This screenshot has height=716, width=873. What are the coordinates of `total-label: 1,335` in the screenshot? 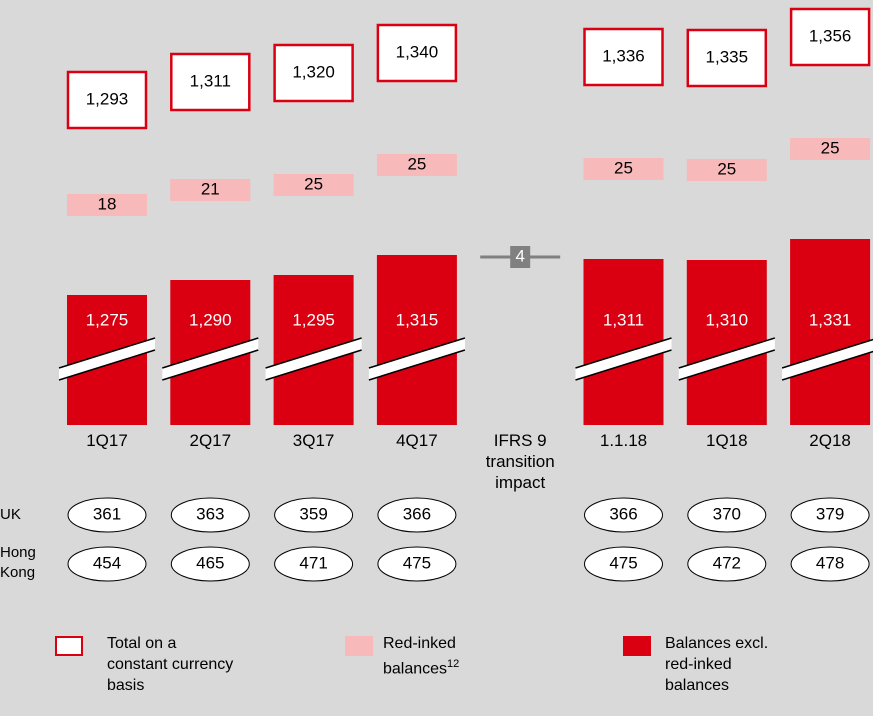 It's located at (727, 56).